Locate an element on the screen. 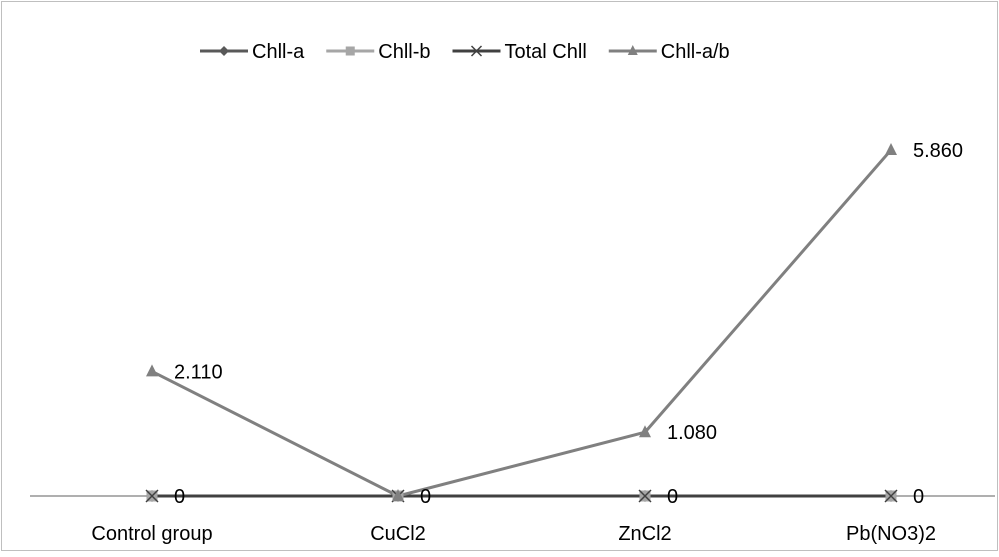 This screenshot has height=557, width=999. data-label-chll-a-b-control-group: 2.110 is located at coordinates (198, 372).